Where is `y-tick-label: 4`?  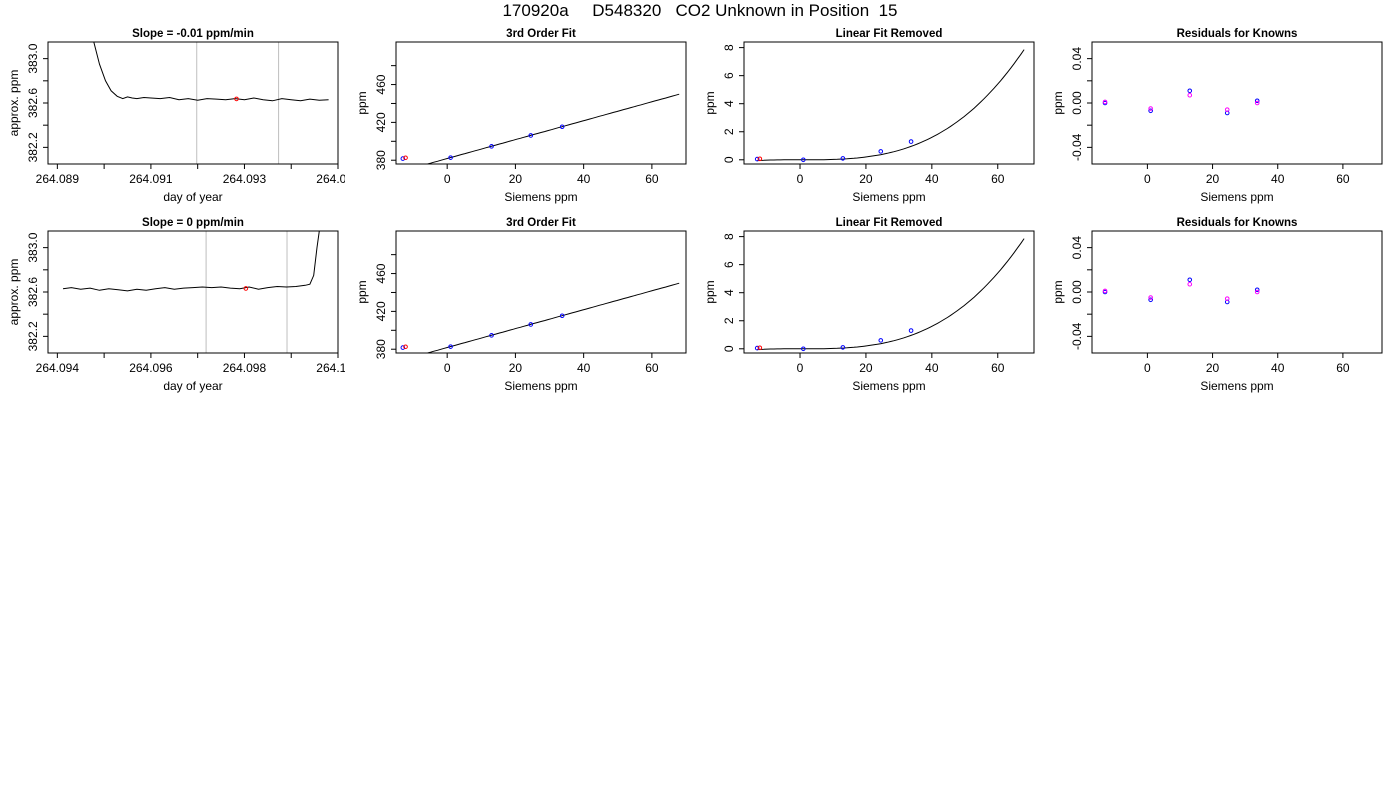
y-tick-label: 4 is located at coordinates (729, 292).